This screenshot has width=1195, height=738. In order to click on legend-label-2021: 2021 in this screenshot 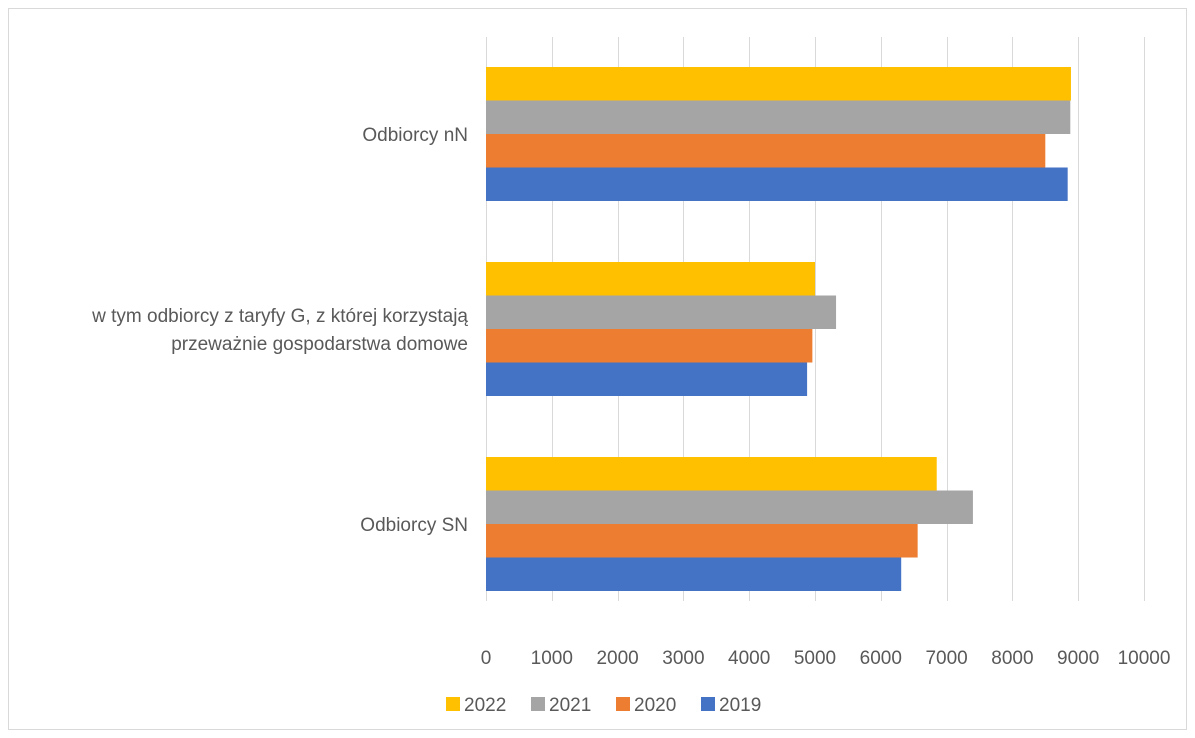, I will do `click(570, 705)`.